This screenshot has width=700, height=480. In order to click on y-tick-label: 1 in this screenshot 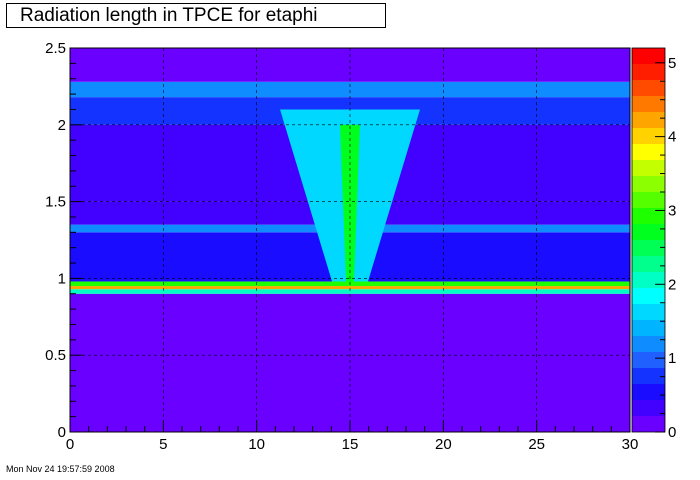, I will do `click(62, 278)`.